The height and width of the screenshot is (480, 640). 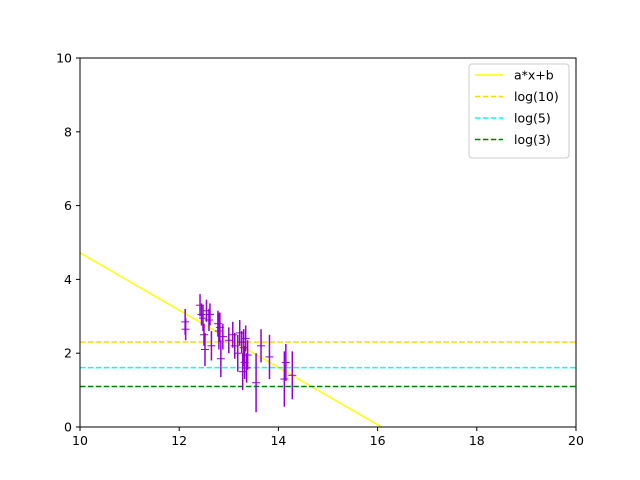 What do you see at coordinates (536, 96) in the screenshot?
I see `legend-label-2: log(10)` at bounding box center [536, 96].